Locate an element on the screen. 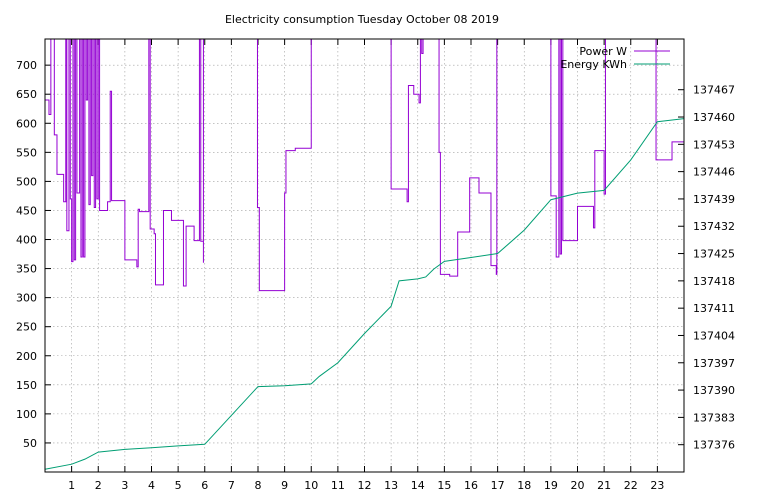 The height and width of the screenshot is (500, 768). y2-tick-label: 137425 is located at coordinates (714, 254).